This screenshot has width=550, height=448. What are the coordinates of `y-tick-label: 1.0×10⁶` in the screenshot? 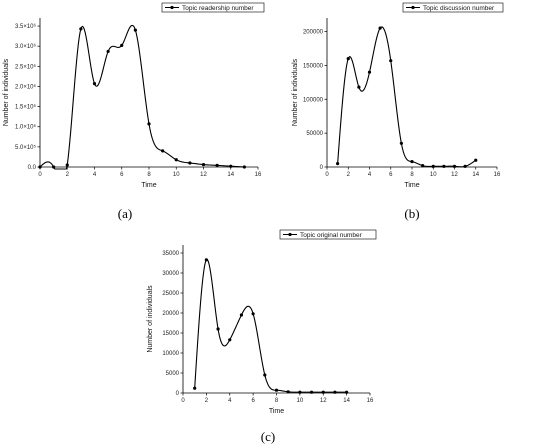 It's located at (26, 127).